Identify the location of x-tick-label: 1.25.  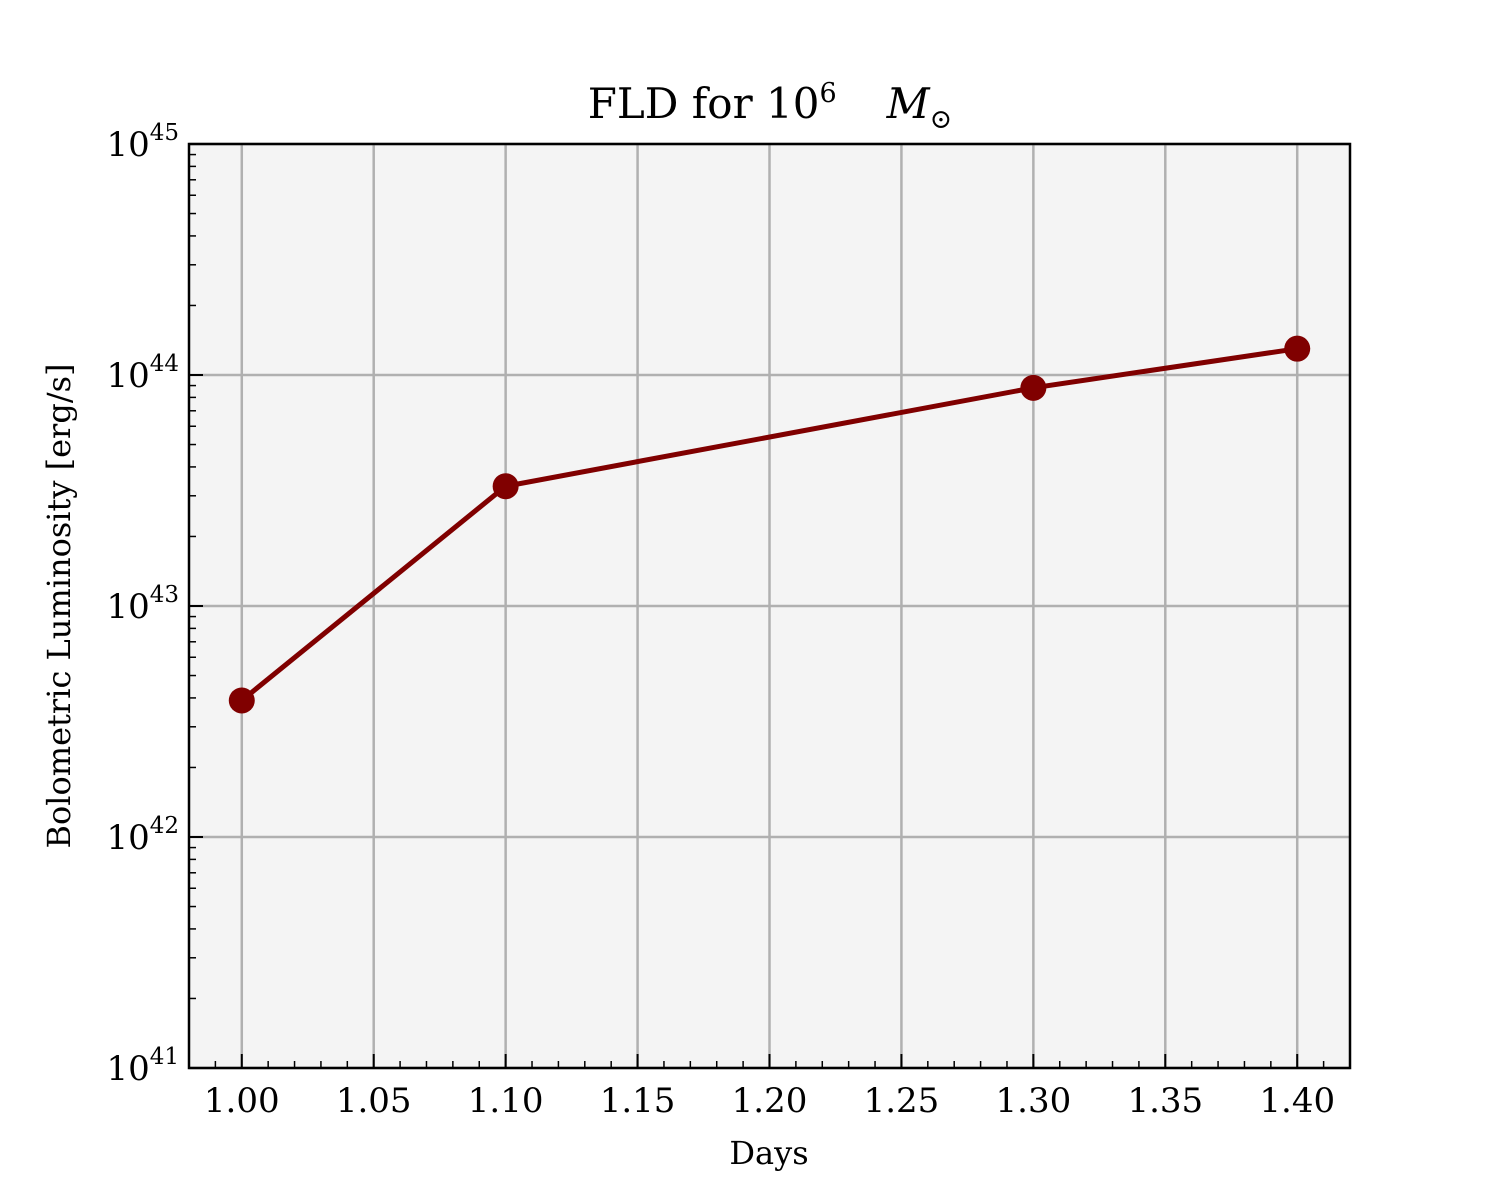
(902, 1101).